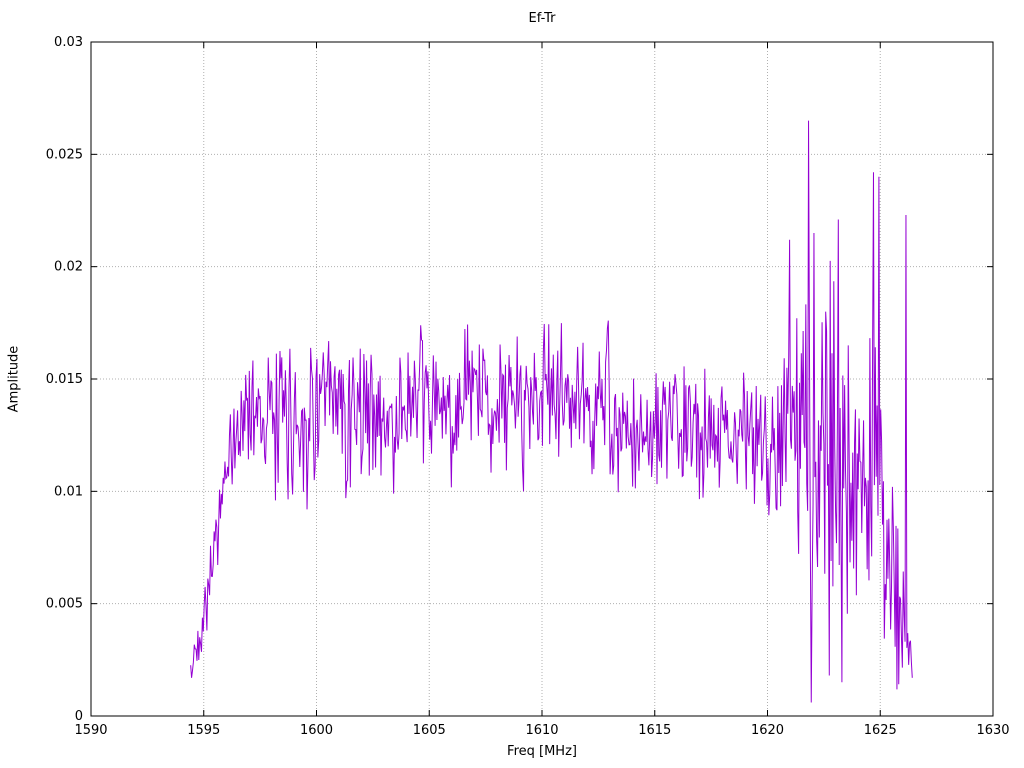 This screenshot has width=1024, height=768. What do you see at coordinates (14, 379) in the screenshot?
I see `y-axis-label: Amplitude` at bounding box center [14, 379].